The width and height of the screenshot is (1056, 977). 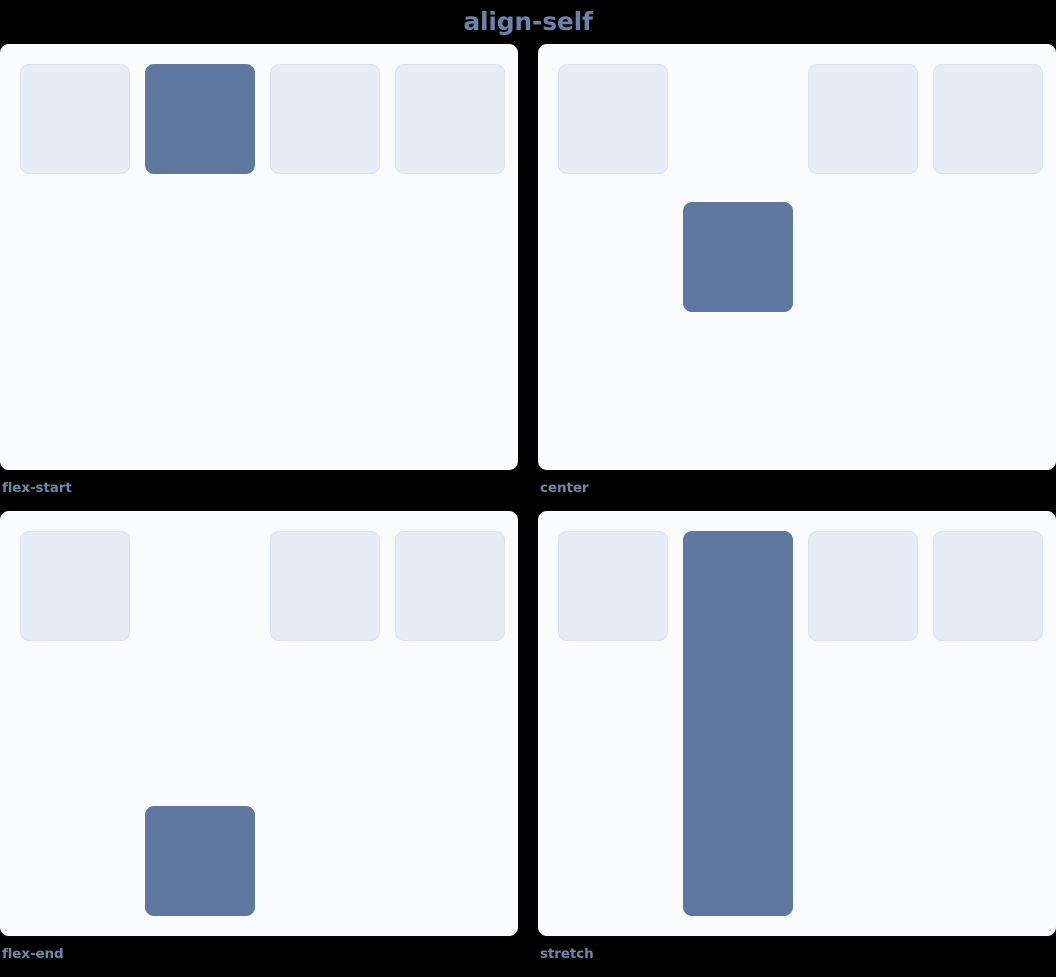 What do you see at coordinates (33, 954) in the screenshot?
I see `demo-caption: flex-end` at bounding box center [33, 954].